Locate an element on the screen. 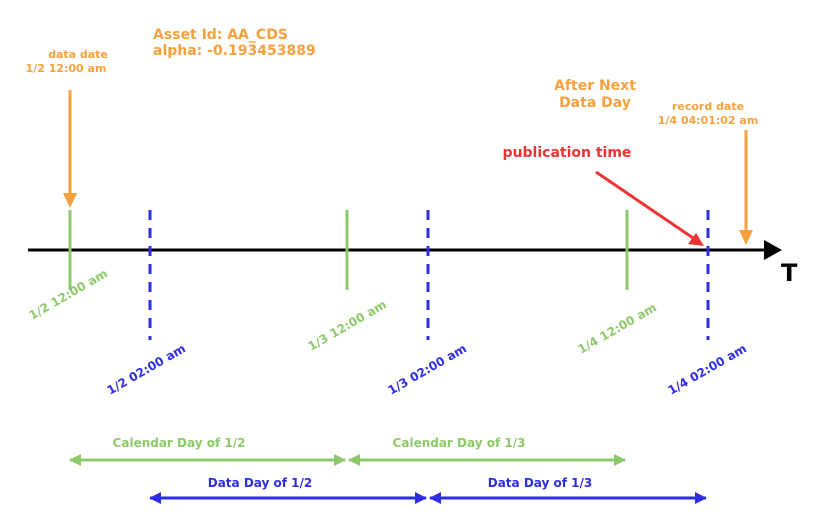  time-axis-arrowhead is located at coordinates (773, 250).